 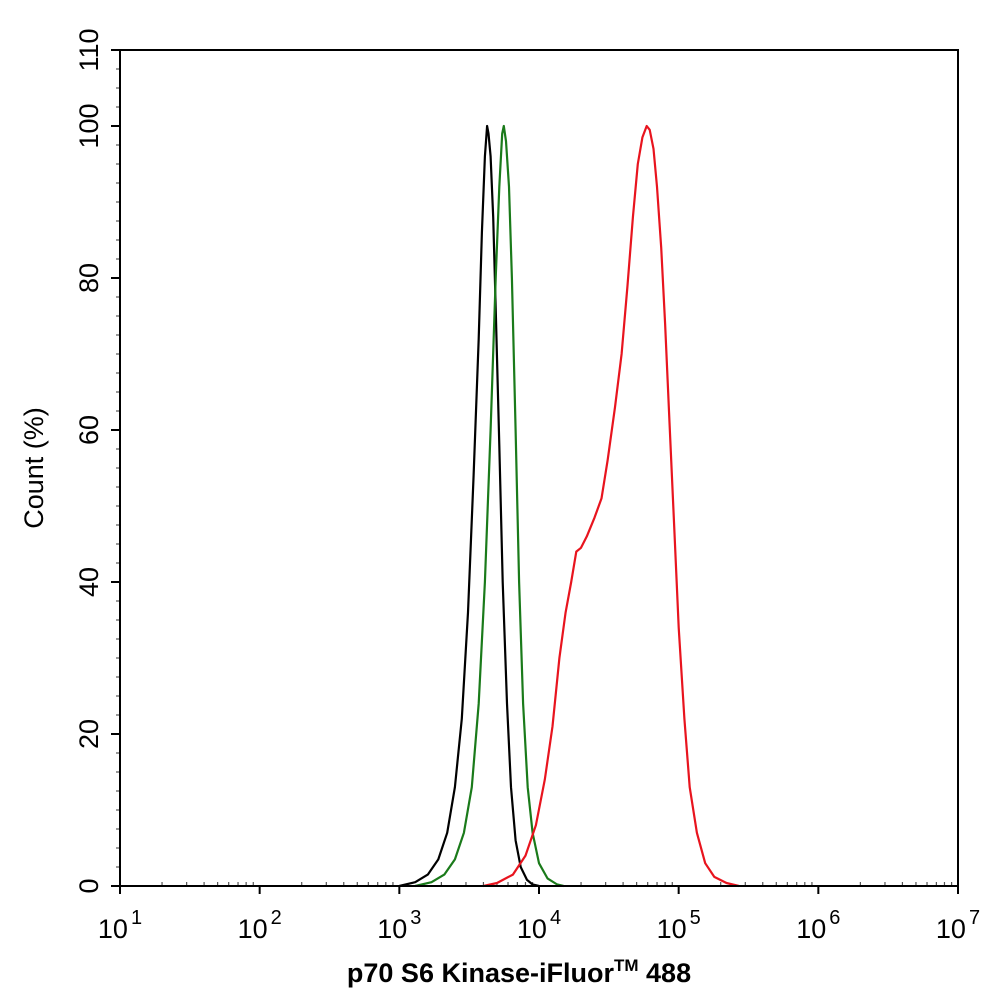 What do you see at coordinates (89, 430) in the screenshot?
I see `y-tick-label: 60` at bounding box center [89, 430].